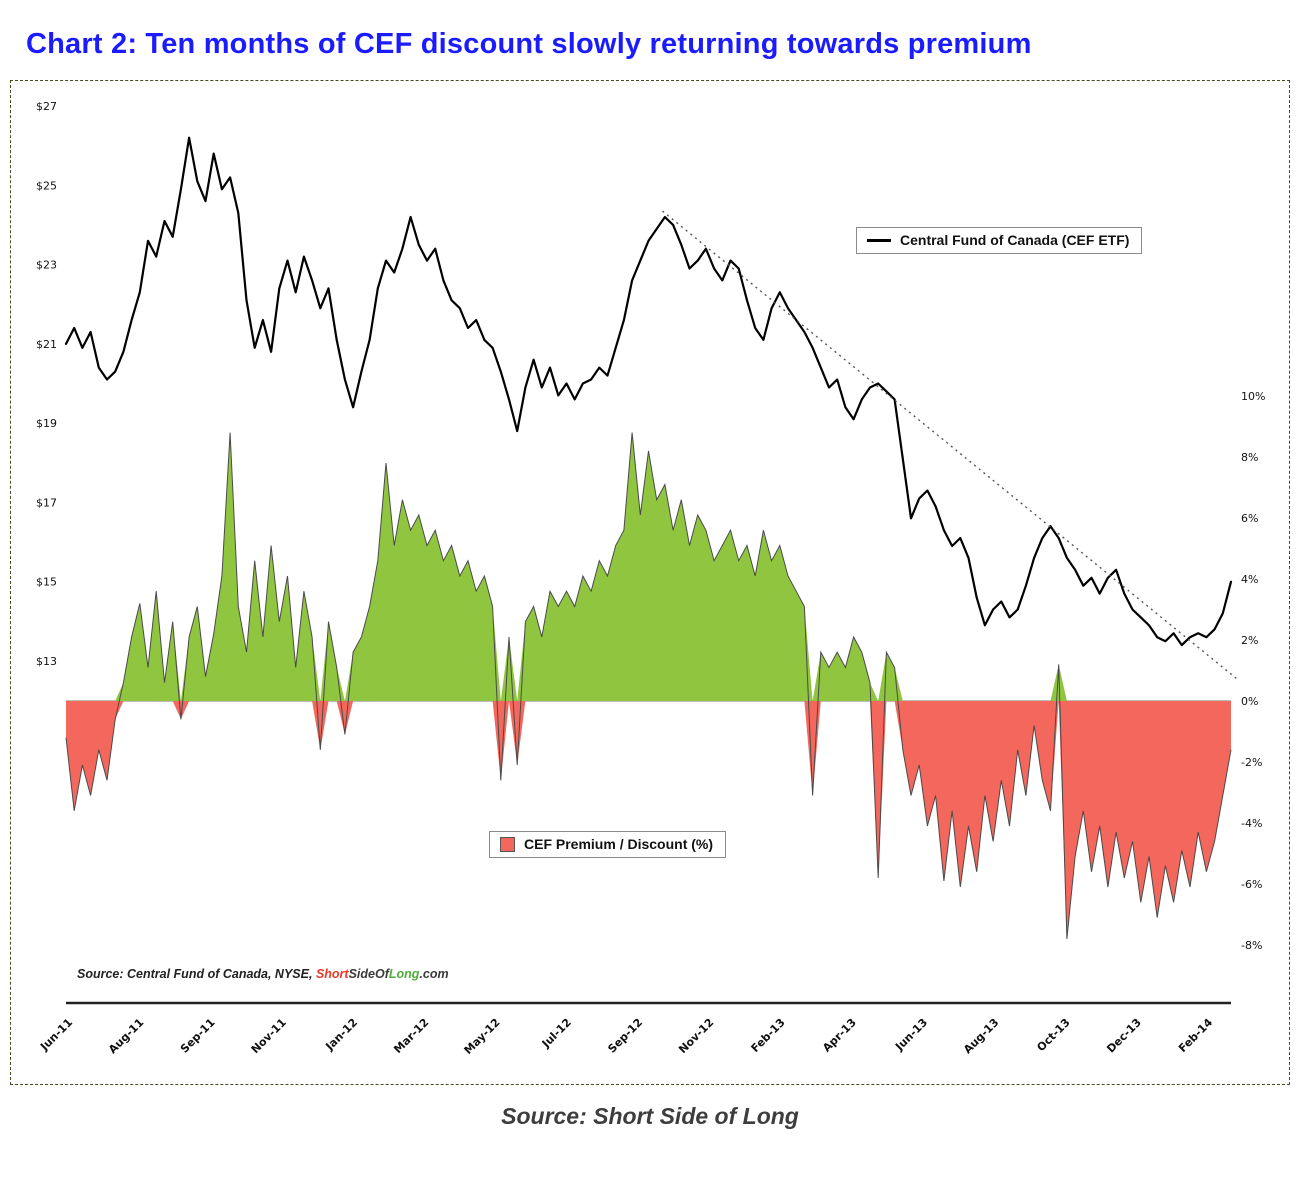  Describe the element at coordinates (482, 1036) in the screenshot. I see `svg-text: May-12` at that location.